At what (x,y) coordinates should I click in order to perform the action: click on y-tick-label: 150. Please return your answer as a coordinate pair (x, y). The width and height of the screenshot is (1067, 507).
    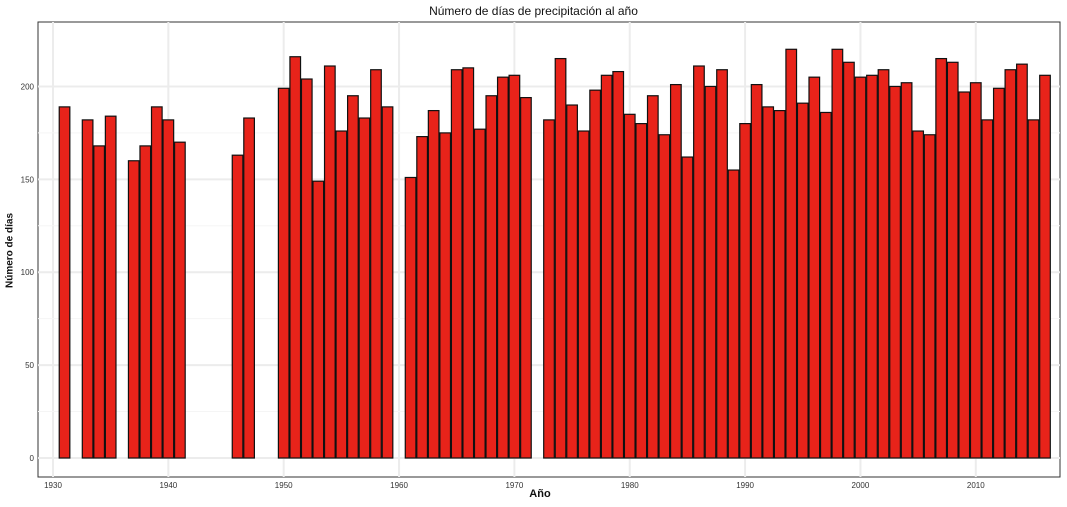
    Looking at the image, I should click on (28, 179).